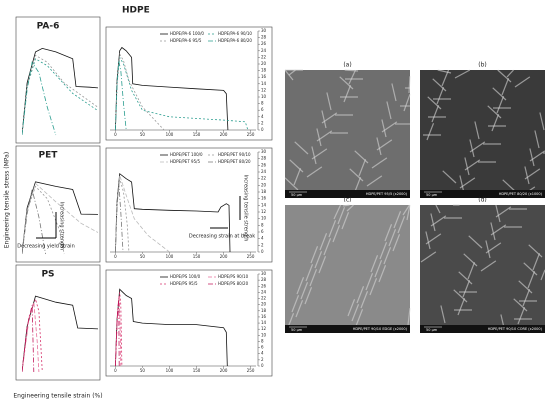  What do you see at coordinates (7, 200) in the screenshot?
I see `y-axis-label: Engineering tensile stress (MPa)` at bounding box center [7, 200].